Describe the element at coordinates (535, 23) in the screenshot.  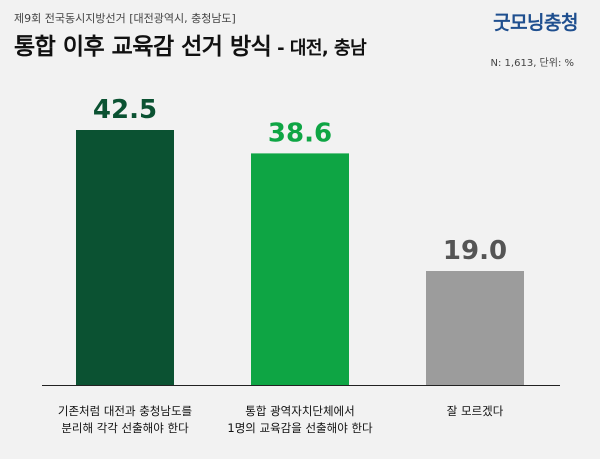
I see `brand-logo: 굿모닝충청` at that location.